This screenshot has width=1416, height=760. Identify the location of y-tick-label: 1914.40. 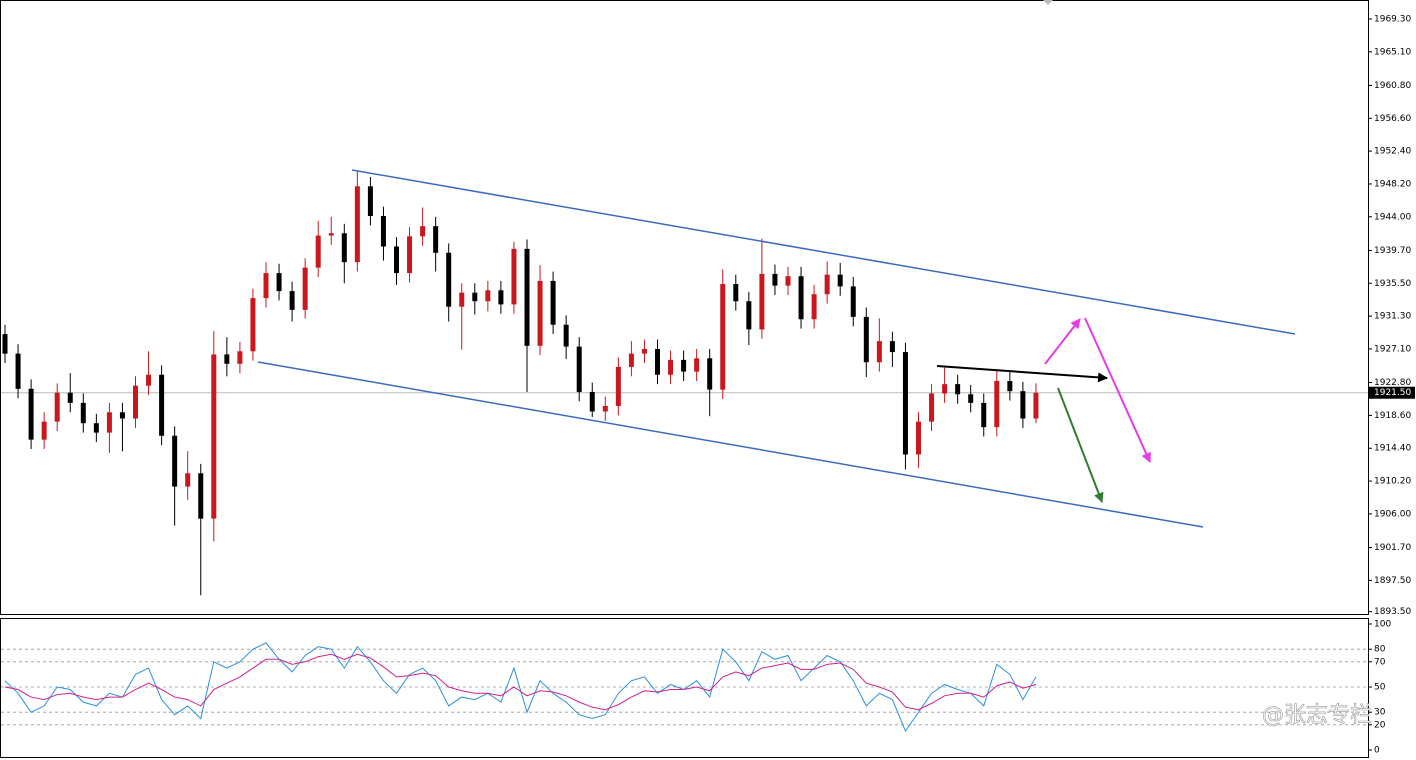
(1392, 449).